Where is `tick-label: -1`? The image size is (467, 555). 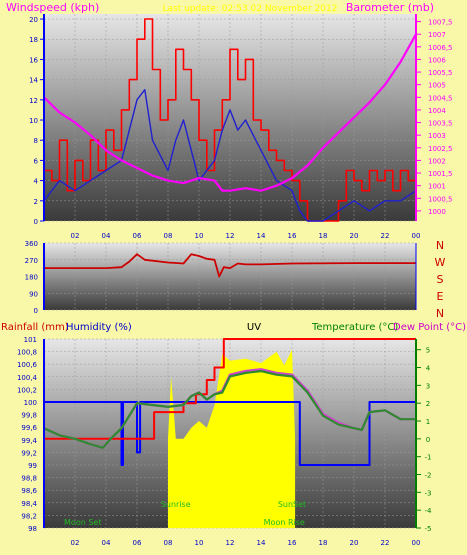 tick-label: -1 is located at coordinates (428, 458).